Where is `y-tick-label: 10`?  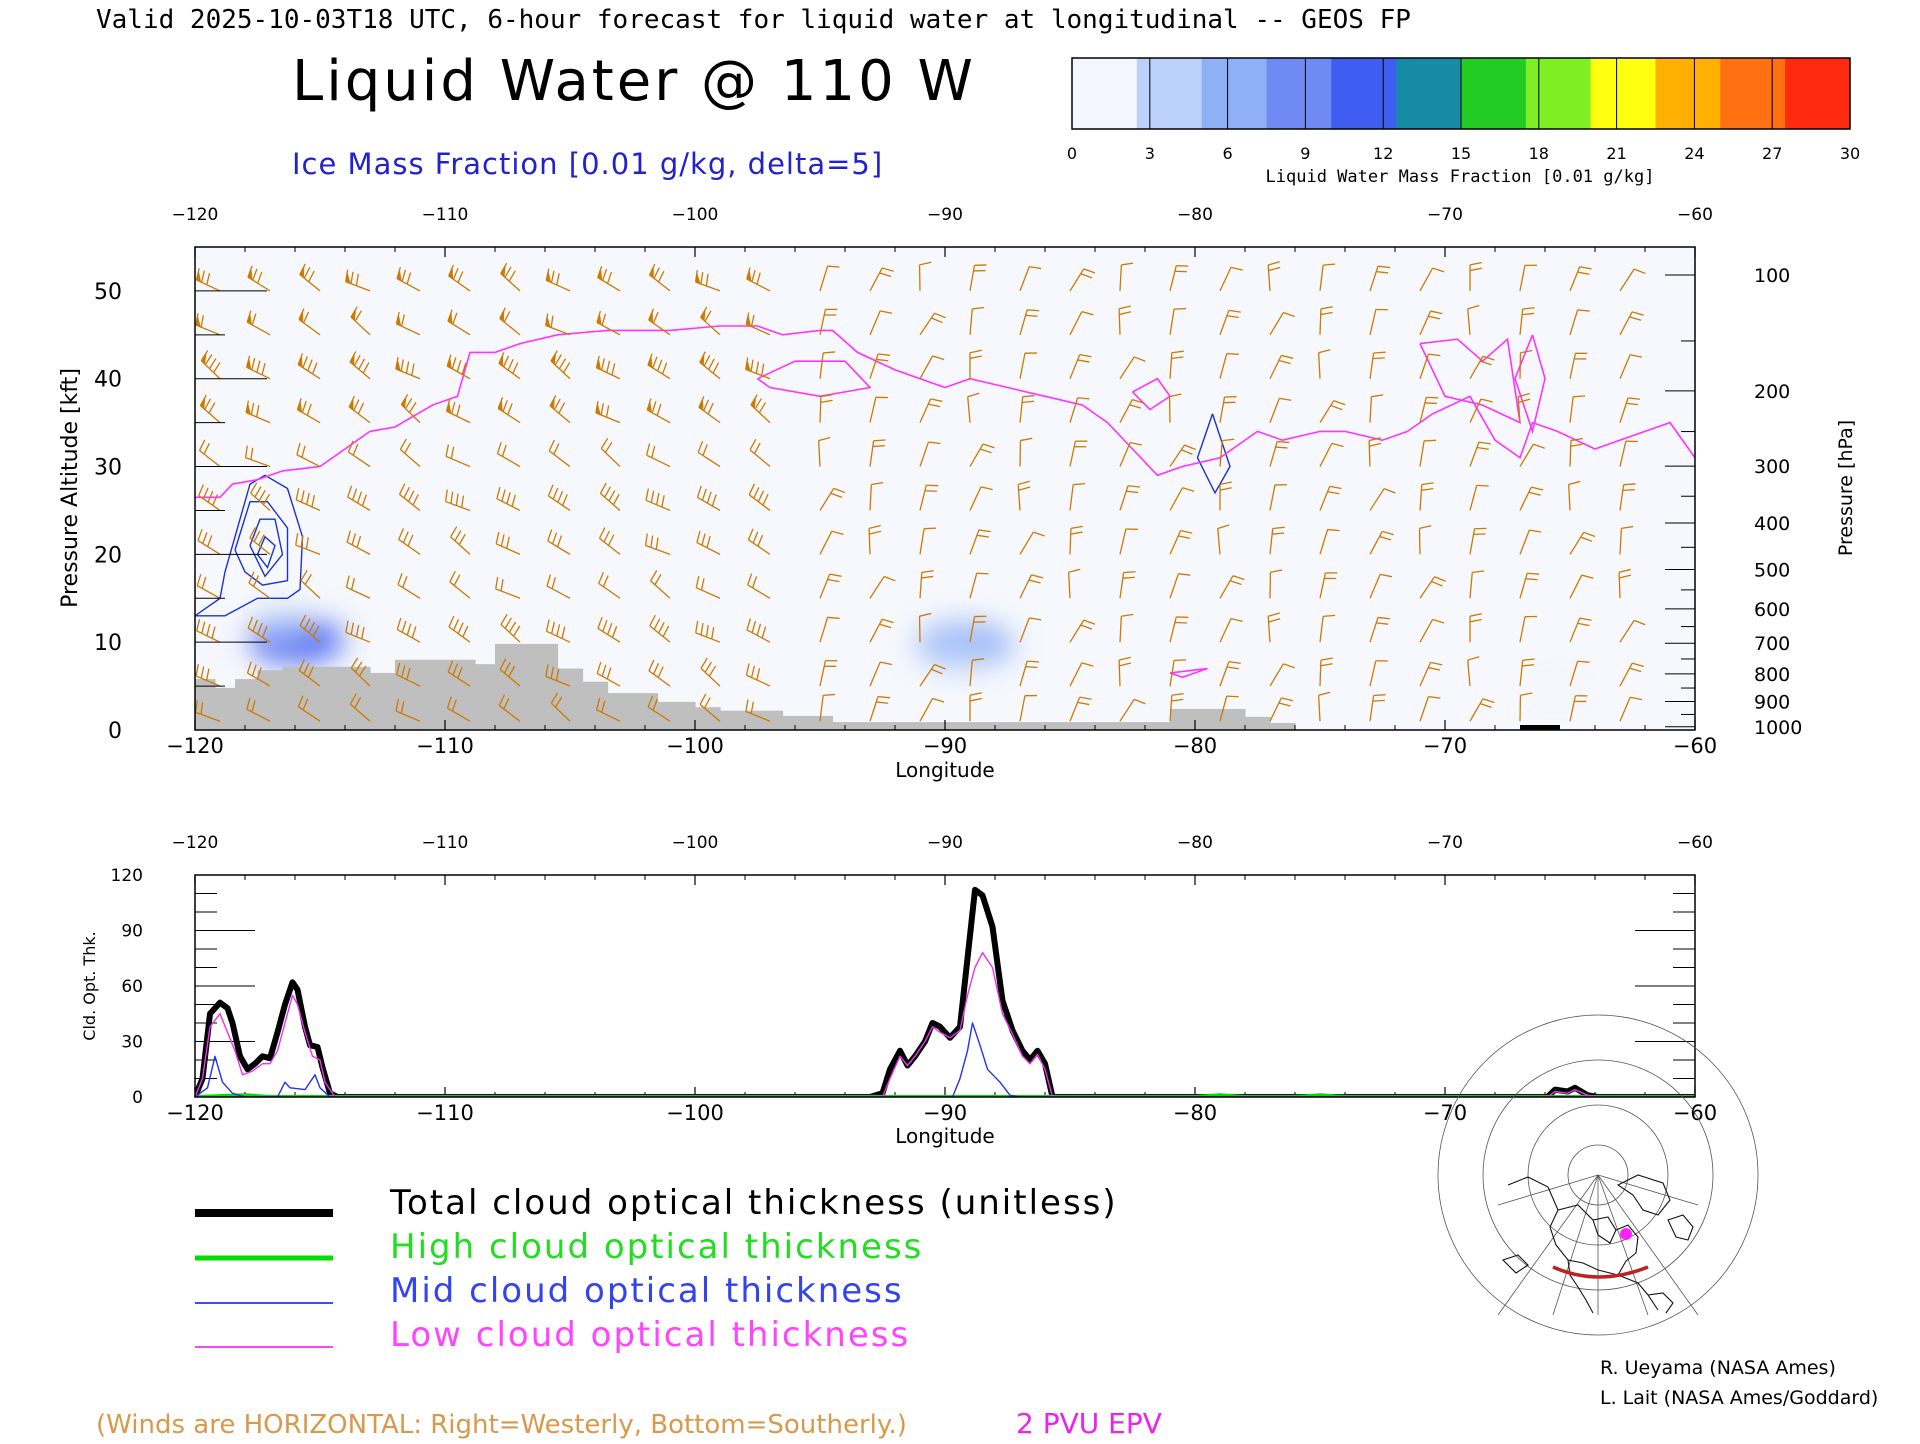 y-tick-label: 10 is located at coordinates (108, 643).